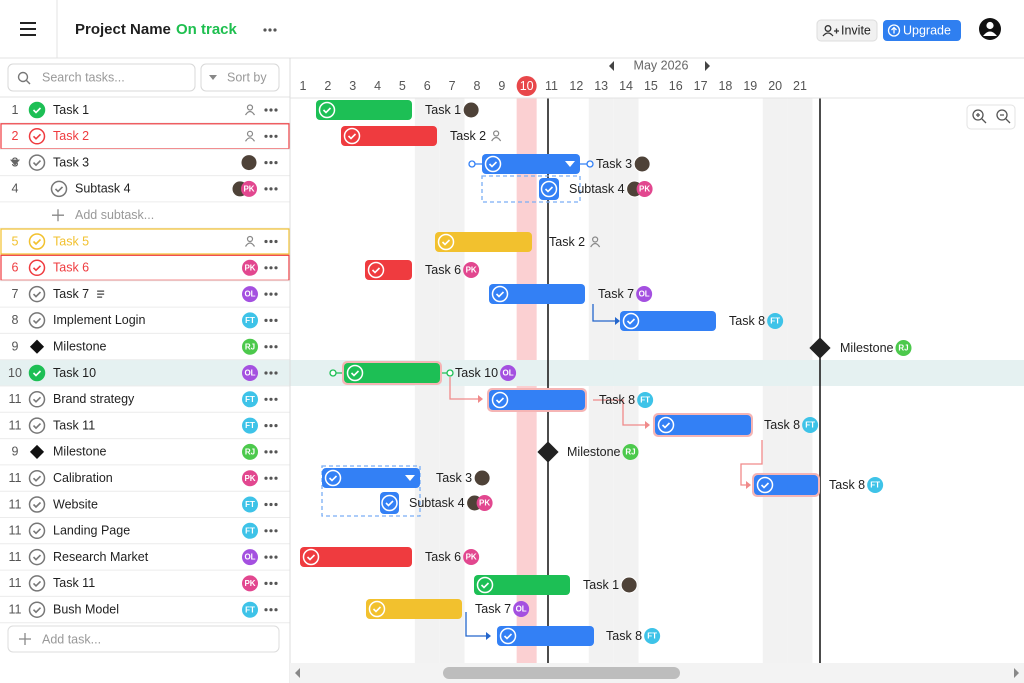  I want to click on task-row: 6 Task 6 PK, so click(145, 268).